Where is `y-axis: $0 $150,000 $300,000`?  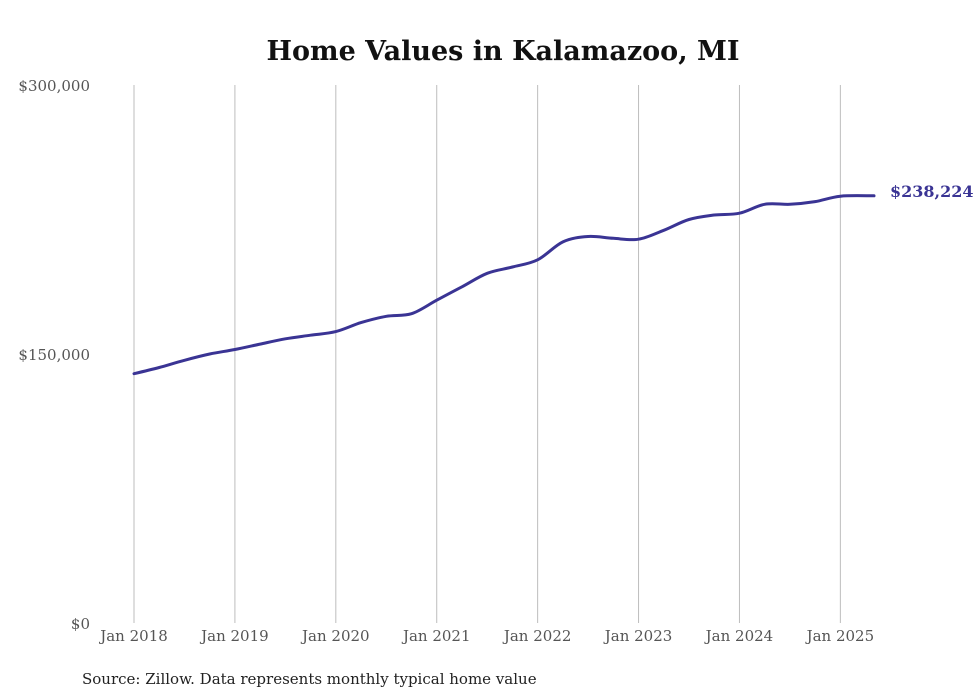 y-axis: $0 $150,000 $300,000 is located at coordinates (54, 355).